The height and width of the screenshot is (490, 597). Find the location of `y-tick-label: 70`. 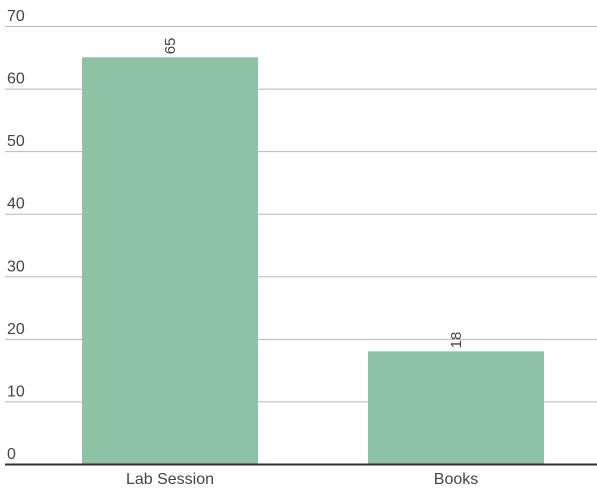

y-tick-label: 70 is located at coordinates (16, 16).